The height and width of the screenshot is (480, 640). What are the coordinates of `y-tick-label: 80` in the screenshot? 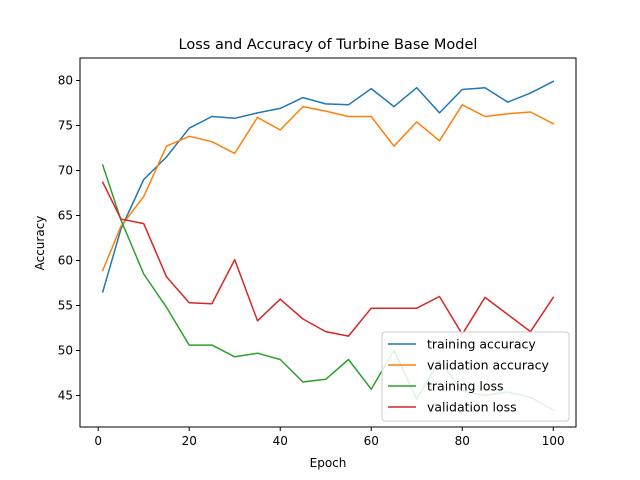 It's located at (65, 81).